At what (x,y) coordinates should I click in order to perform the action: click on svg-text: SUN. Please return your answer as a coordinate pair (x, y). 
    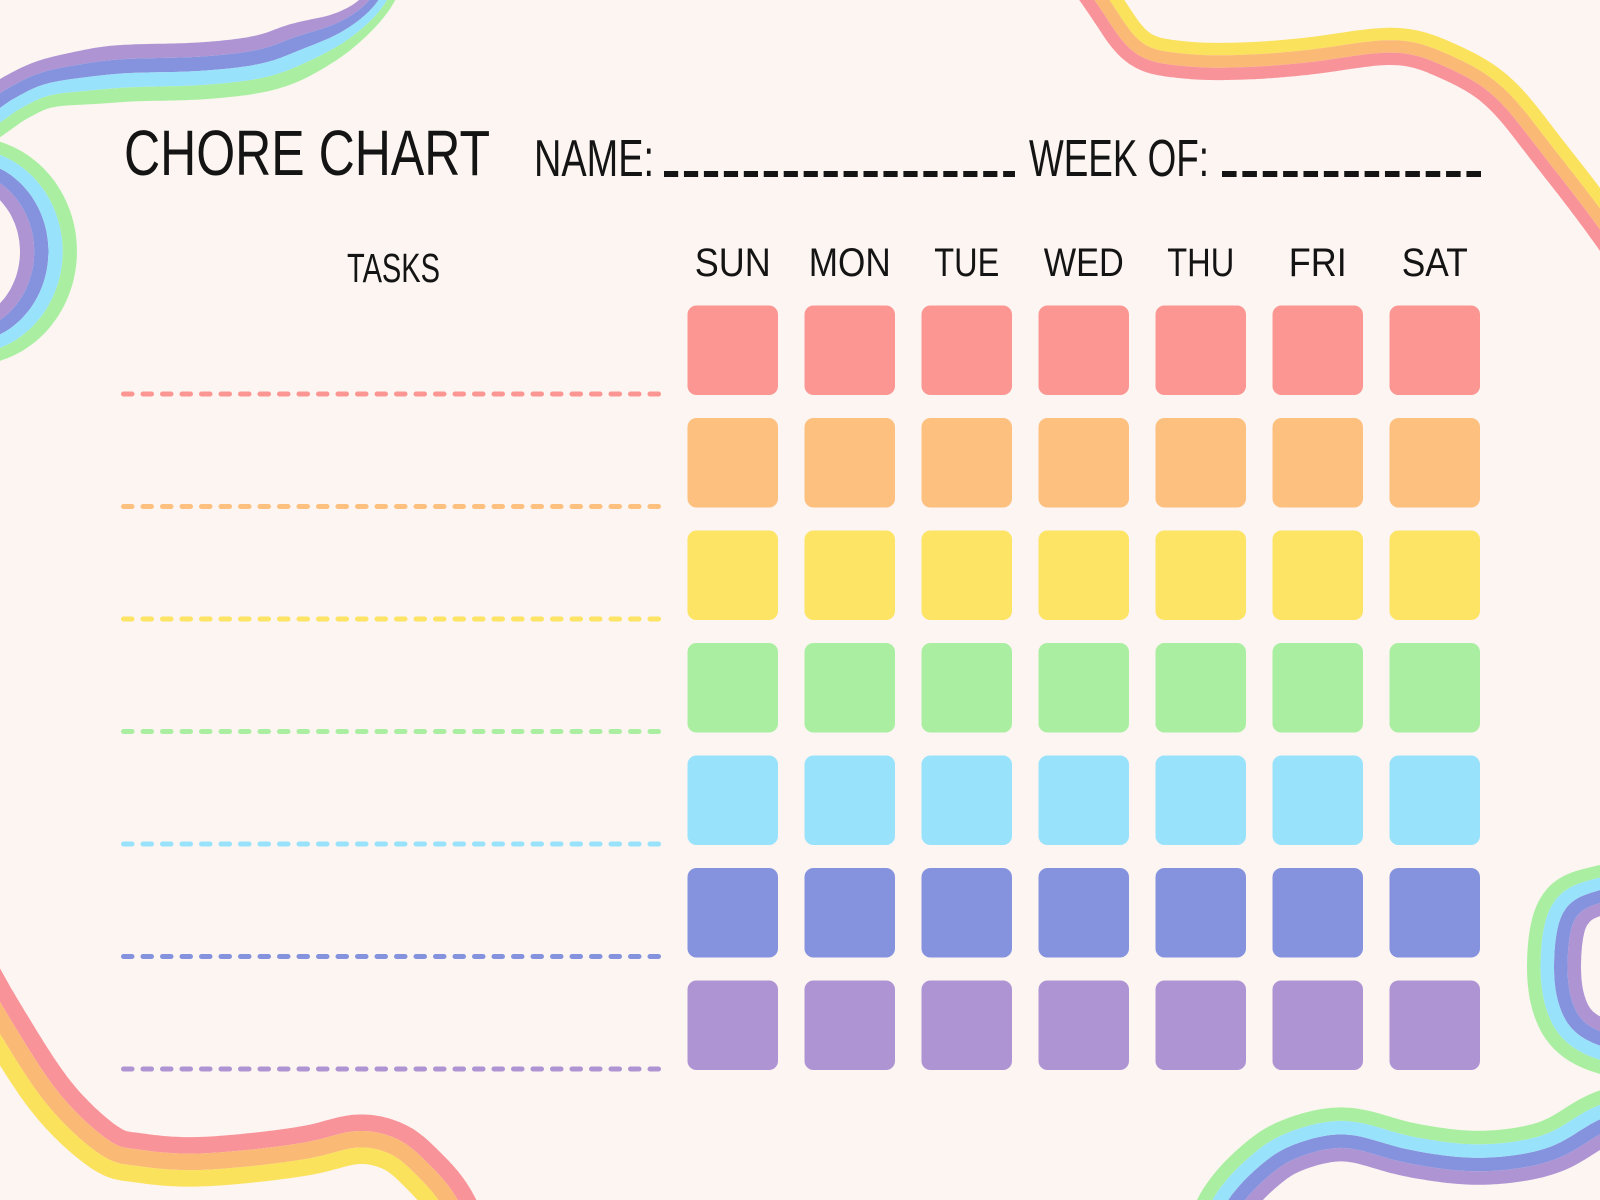
    Looking at the image, I should click on (733, 263).